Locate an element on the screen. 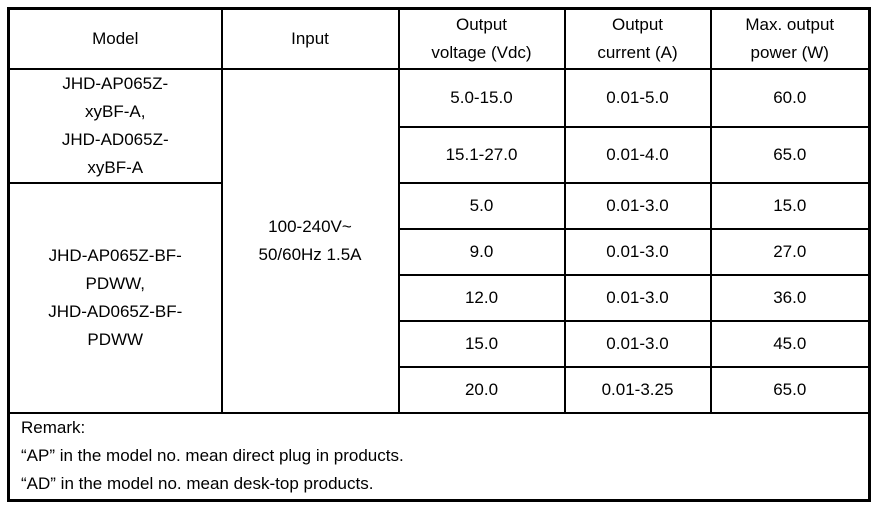 The width and height of the screenshot is (875, 505). model-group-pdww-cell: JHD-AP065Z-BF- PDWW, JHD-AD065Z-BF- PDWW is located at coordinates (115, 297).